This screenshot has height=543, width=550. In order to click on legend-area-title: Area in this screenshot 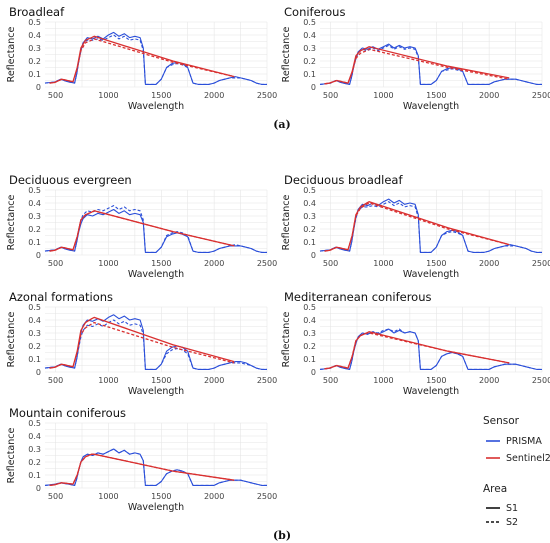, I will do `click(495, 489)`.